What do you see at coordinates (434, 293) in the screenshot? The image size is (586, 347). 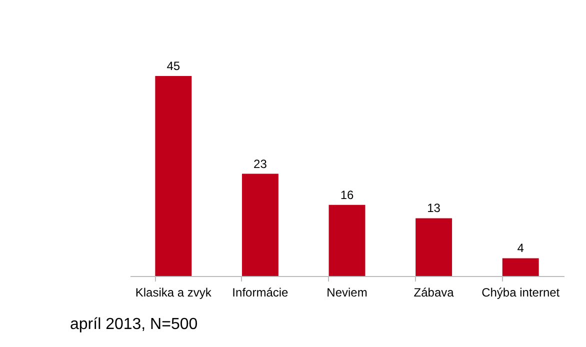 I see `x-tick-label: Zábava` at bounding box center [434, 293].